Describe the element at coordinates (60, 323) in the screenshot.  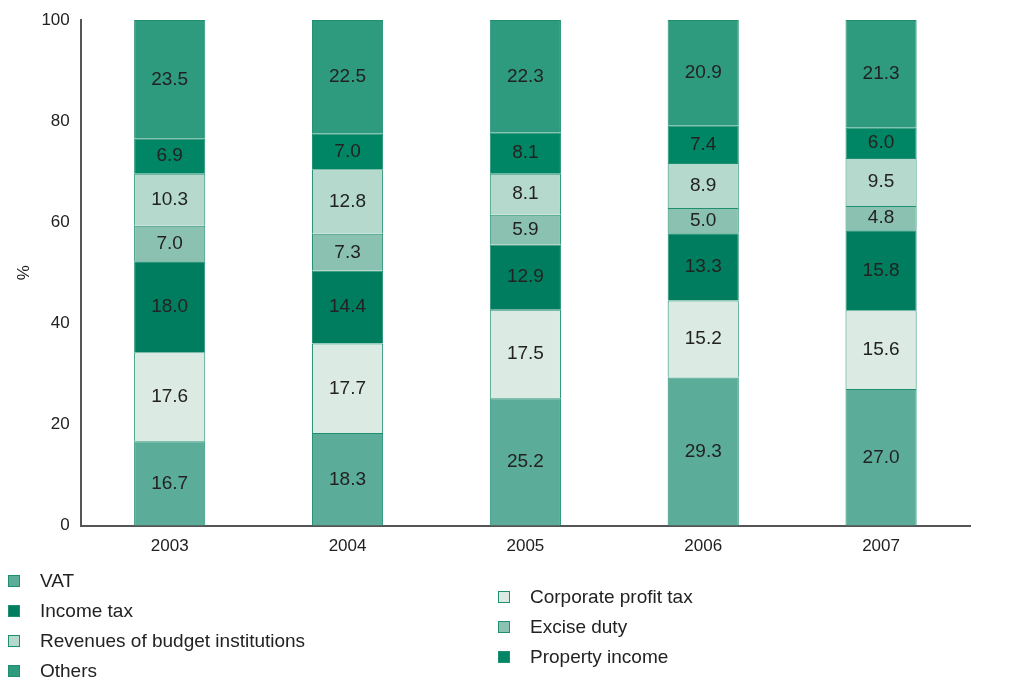
I see `y-tick-label: 40` at that location.